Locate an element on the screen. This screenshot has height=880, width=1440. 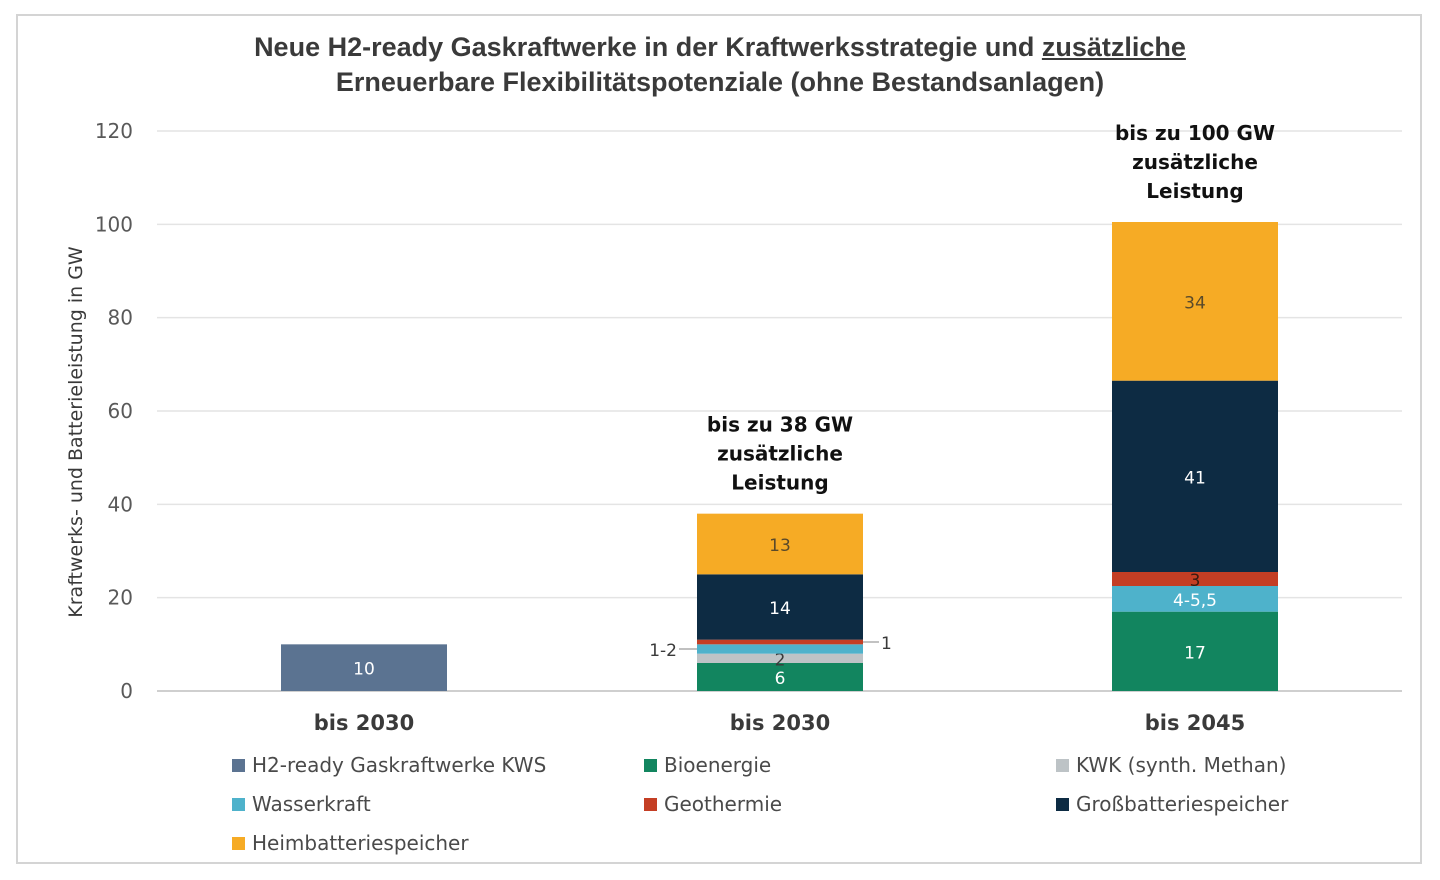
legend-label: Großbatteriespeicher is located at coordinates (1182, 804).